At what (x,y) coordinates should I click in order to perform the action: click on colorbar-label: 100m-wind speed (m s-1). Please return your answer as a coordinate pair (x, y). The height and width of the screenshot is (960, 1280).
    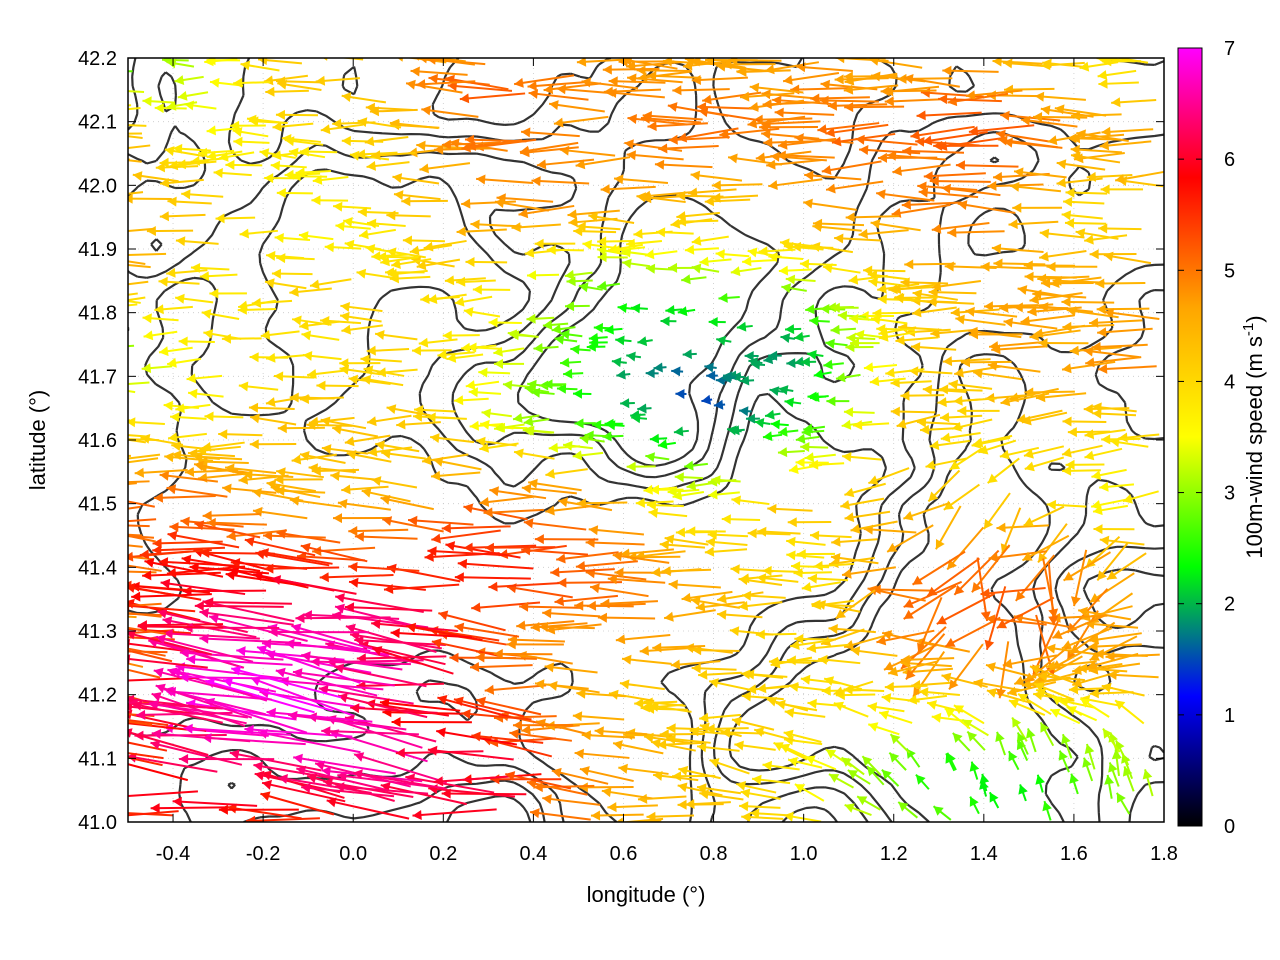
    Looking at the image, I should click on (1253, 436).